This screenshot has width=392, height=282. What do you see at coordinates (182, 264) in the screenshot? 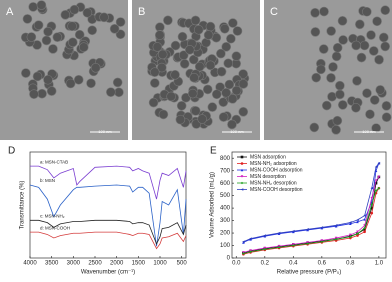
I see `x-tick-label: 500` at bounding box center [182, 264].